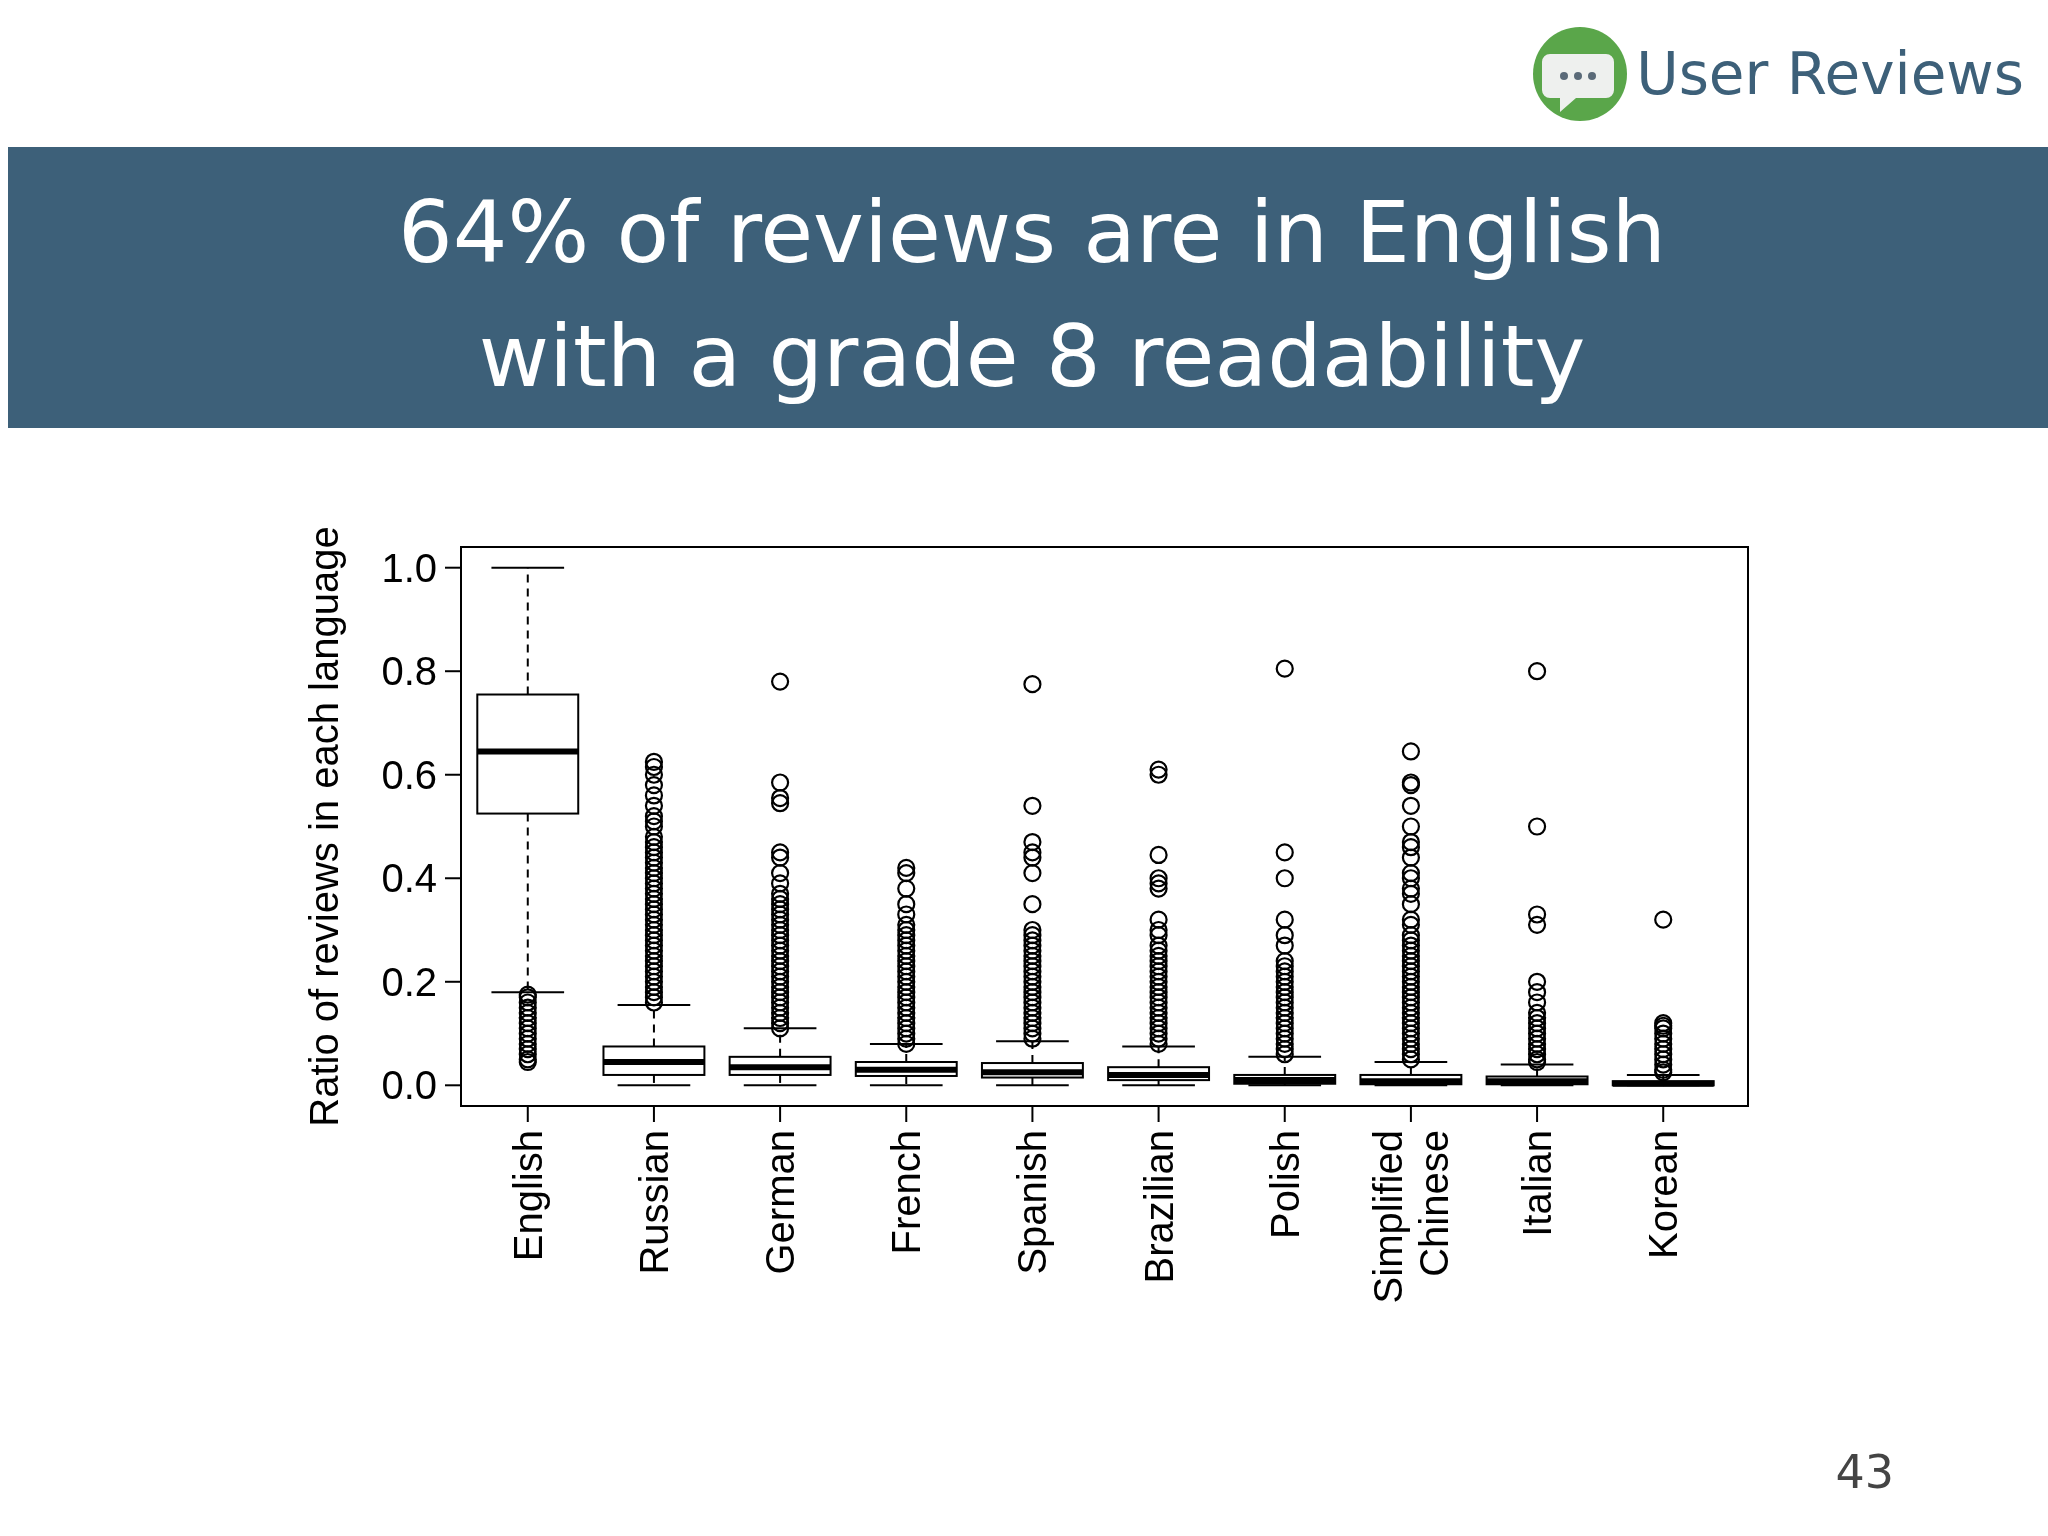 The height and width of the screenshot is (1536, 2048). Describe the element at coordinates (409, 671) in the screenshot. I see `y-tick-label: 0.8` at that location.